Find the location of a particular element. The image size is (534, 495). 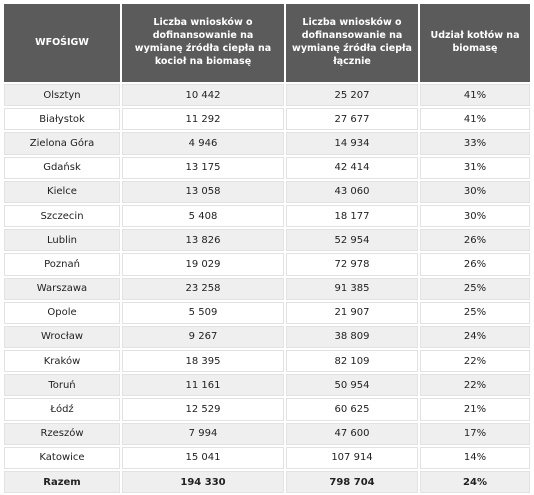

table-row: Olsztyn 10 442 25 207 41% is located at coordinates (267, 95).